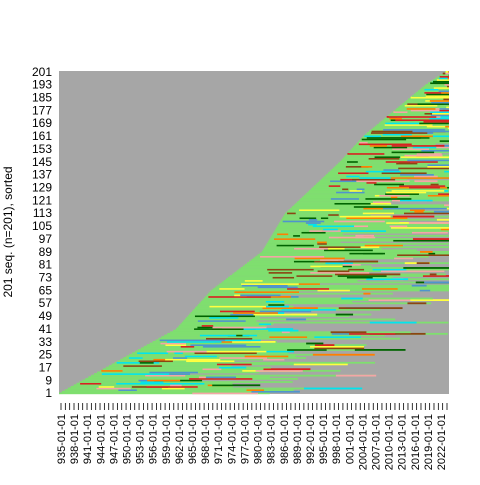  Describe the element at coordinates (48, 380) in the screenshot. I see `y-tick-label: 9` at that location.